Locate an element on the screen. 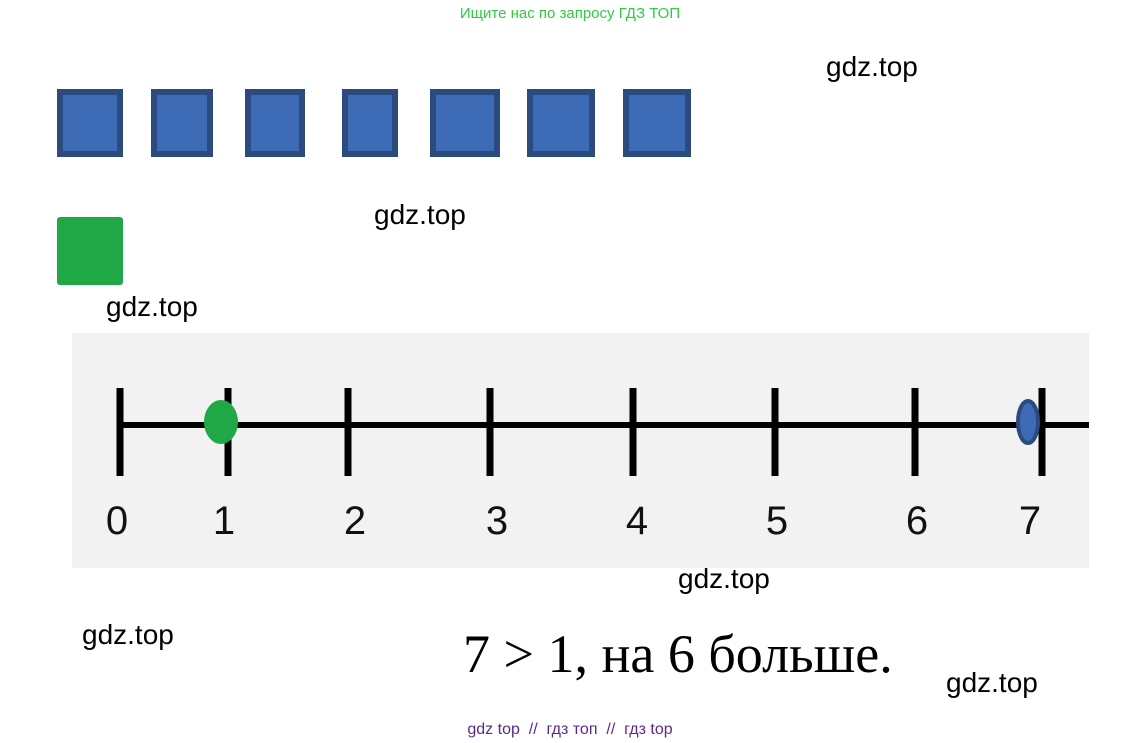 The width and height of the screenshot is (1140, 743). tick-label: 0 is located at coordinates (117, 521).